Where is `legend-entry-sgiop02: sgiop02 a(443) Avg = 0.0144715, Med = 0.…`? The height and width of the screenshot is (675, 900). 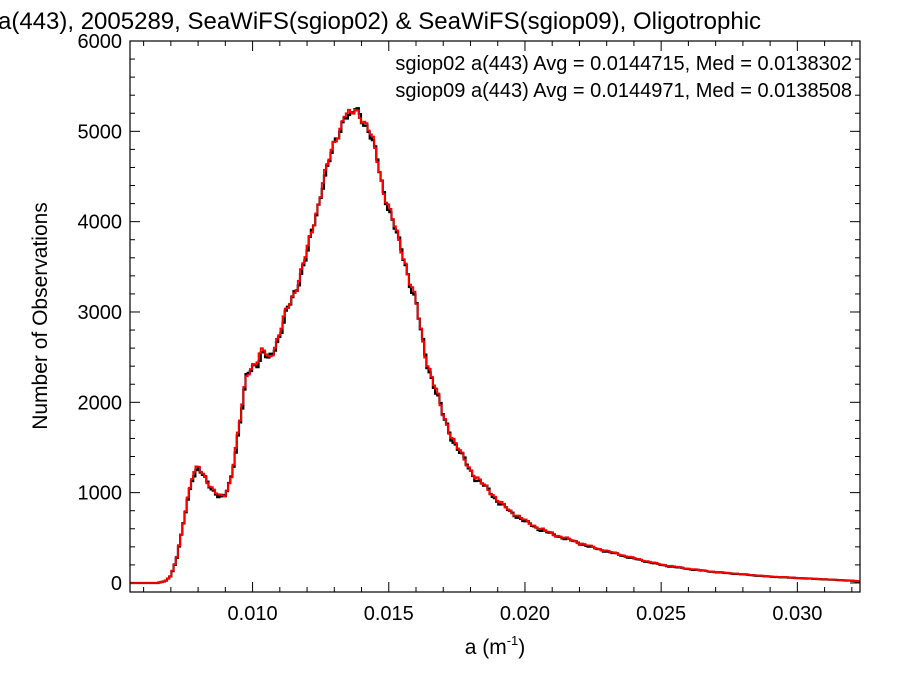 legend-entry-sgiop02: sgiop02 a(443) Avg = 0.0144715, Med = 0.… is located at coordinates (623, 64).